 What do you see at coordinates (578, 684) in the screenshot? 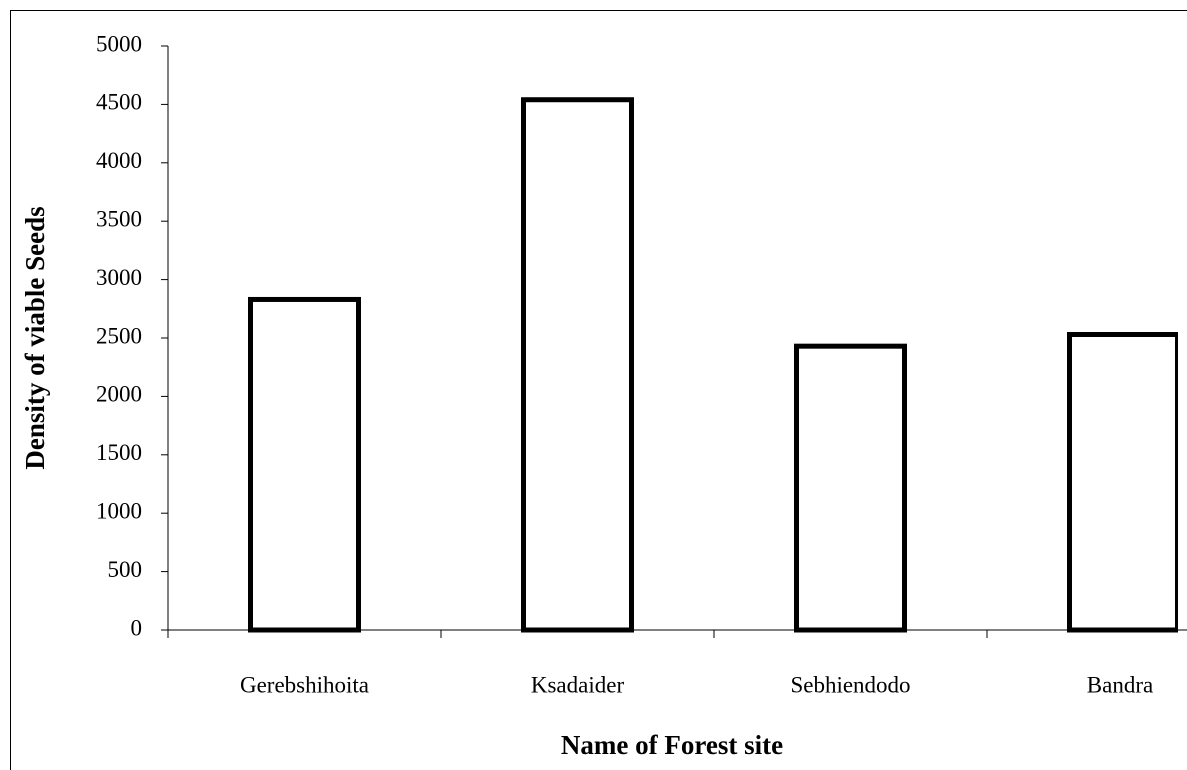
I see `x-tick-label: Ksadaider` at bounding box center [578, 684].